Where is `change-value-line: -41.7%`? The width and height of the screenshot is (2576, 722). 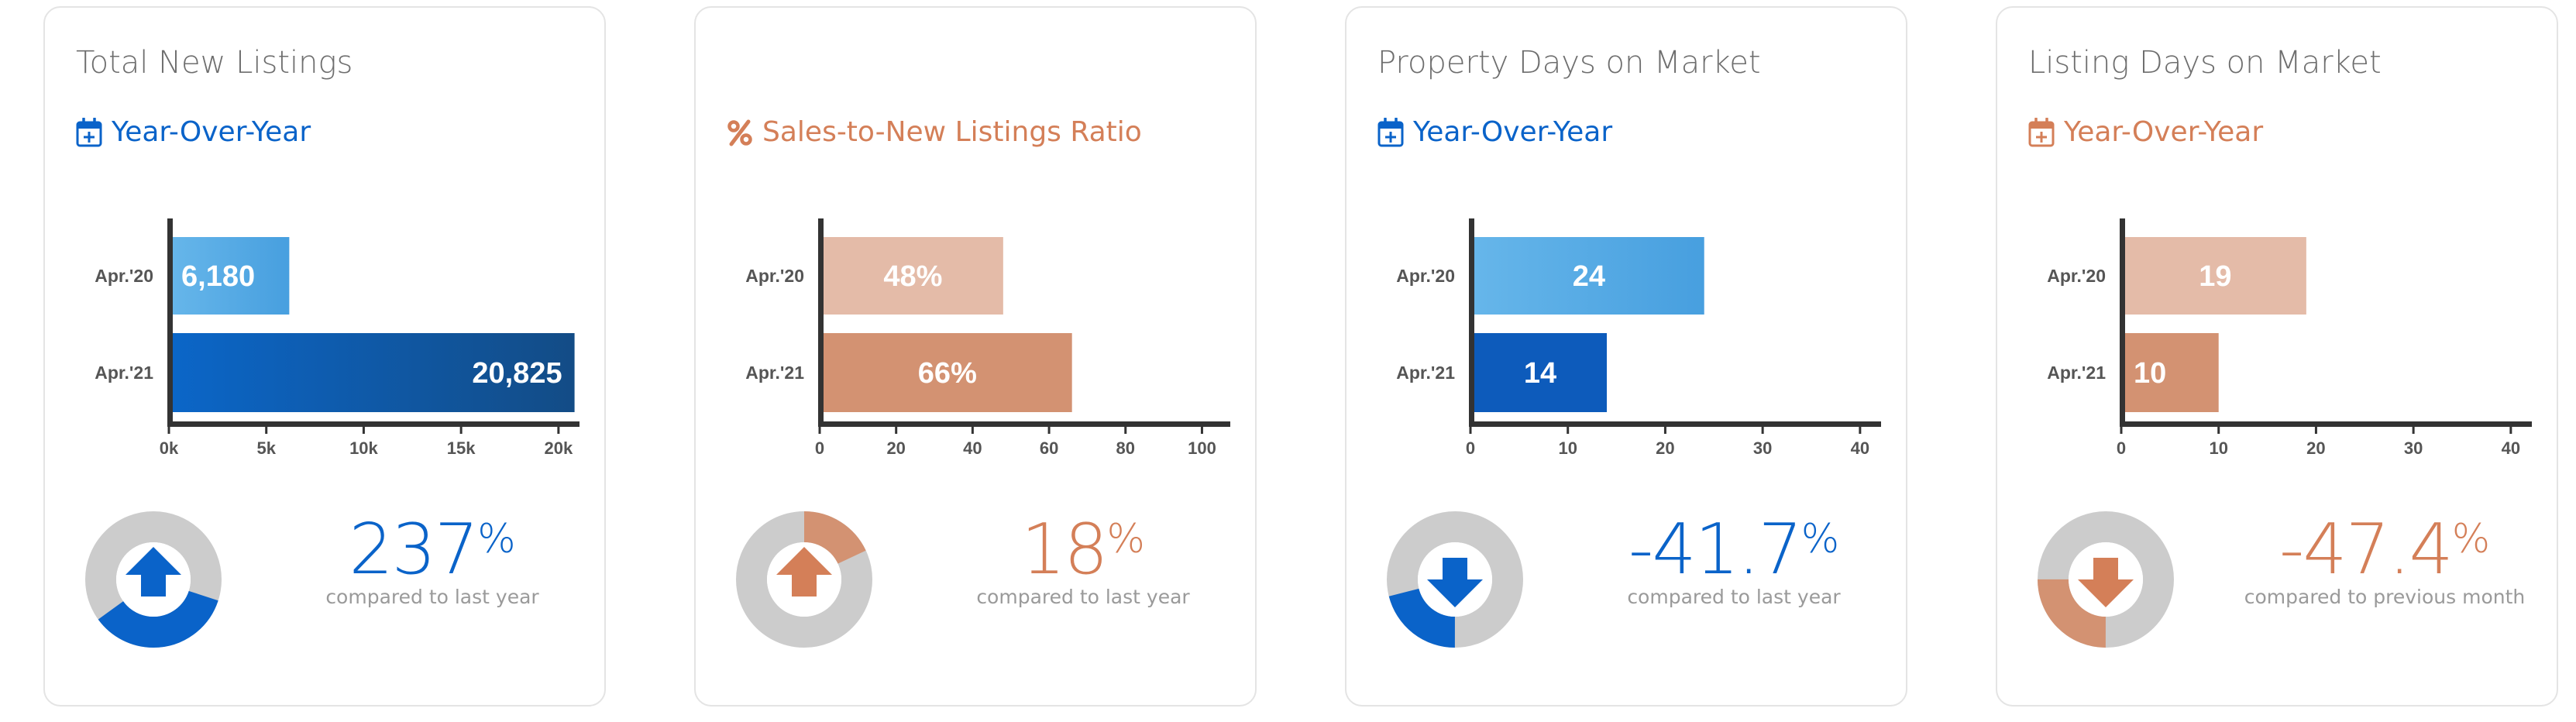 change-value-line: -41.7% is located at coordinates (1734, 550).